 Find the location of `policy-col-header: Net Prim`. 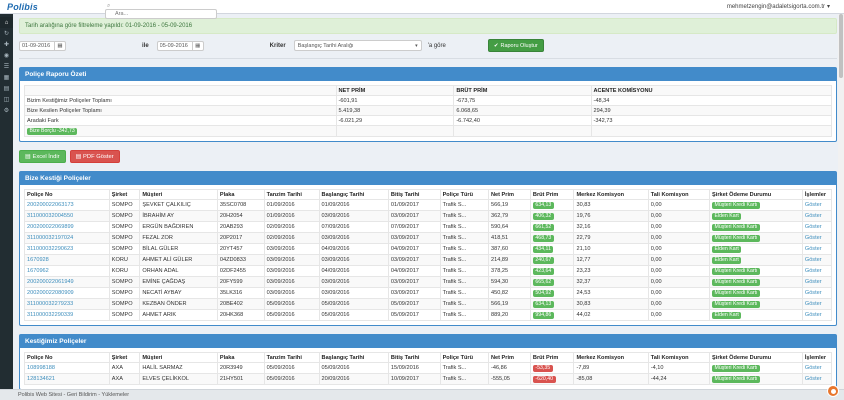

policy-col-header: Net Prim is located at coordinates (509, 194).